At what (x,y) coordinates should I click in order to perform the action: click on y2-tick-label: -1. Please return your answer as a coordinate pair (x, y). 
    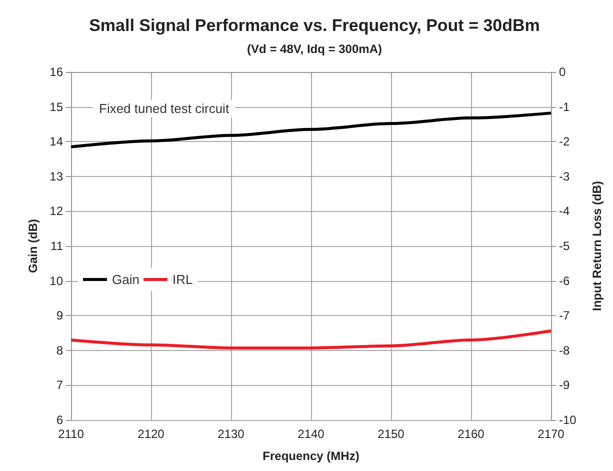
    Looking at the image, I should click on (564, 107).